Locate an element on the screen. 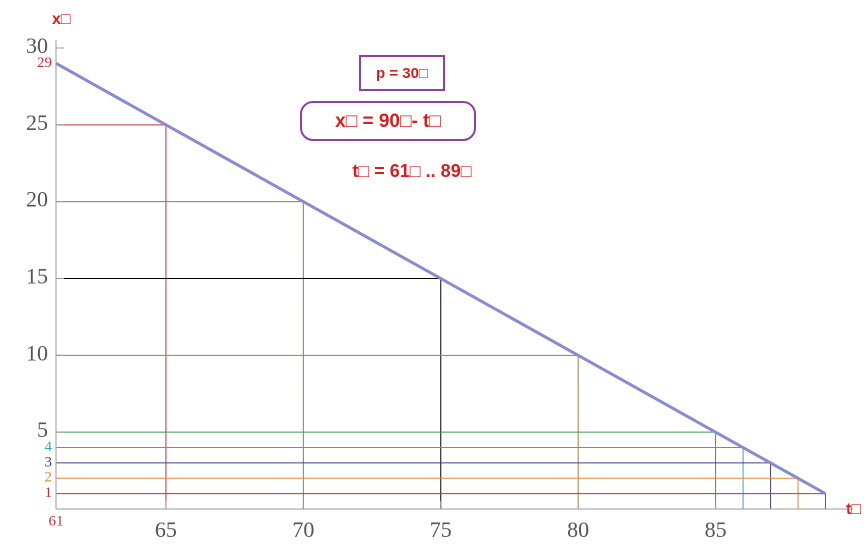  annotation: p = 30□ is located at coordinates (402, 73).